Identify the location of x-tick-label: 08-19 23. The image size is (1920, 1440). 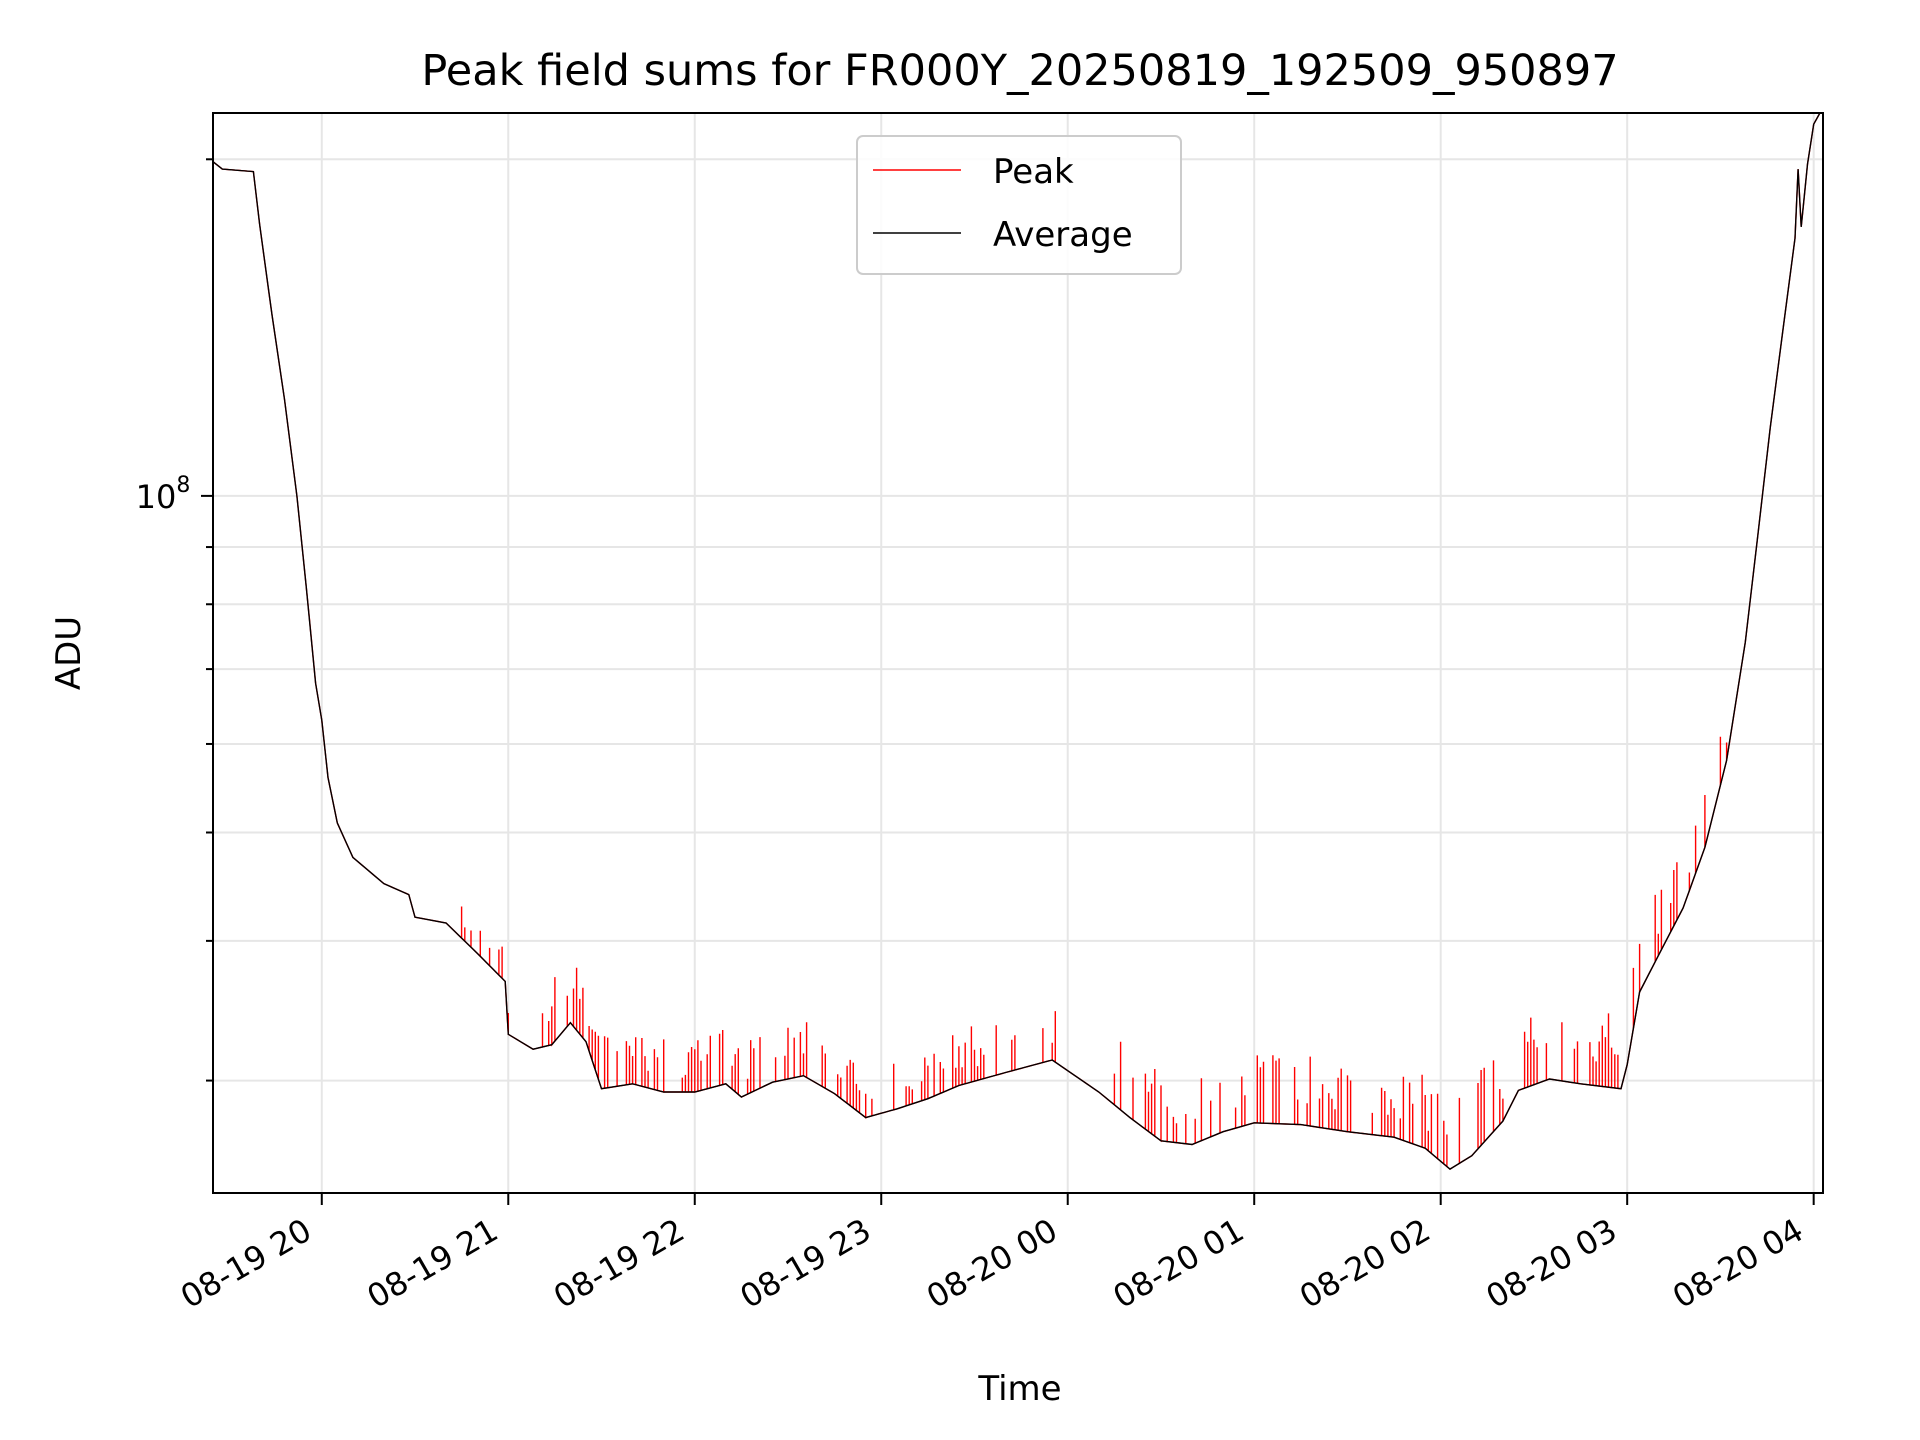
(806, 1263).